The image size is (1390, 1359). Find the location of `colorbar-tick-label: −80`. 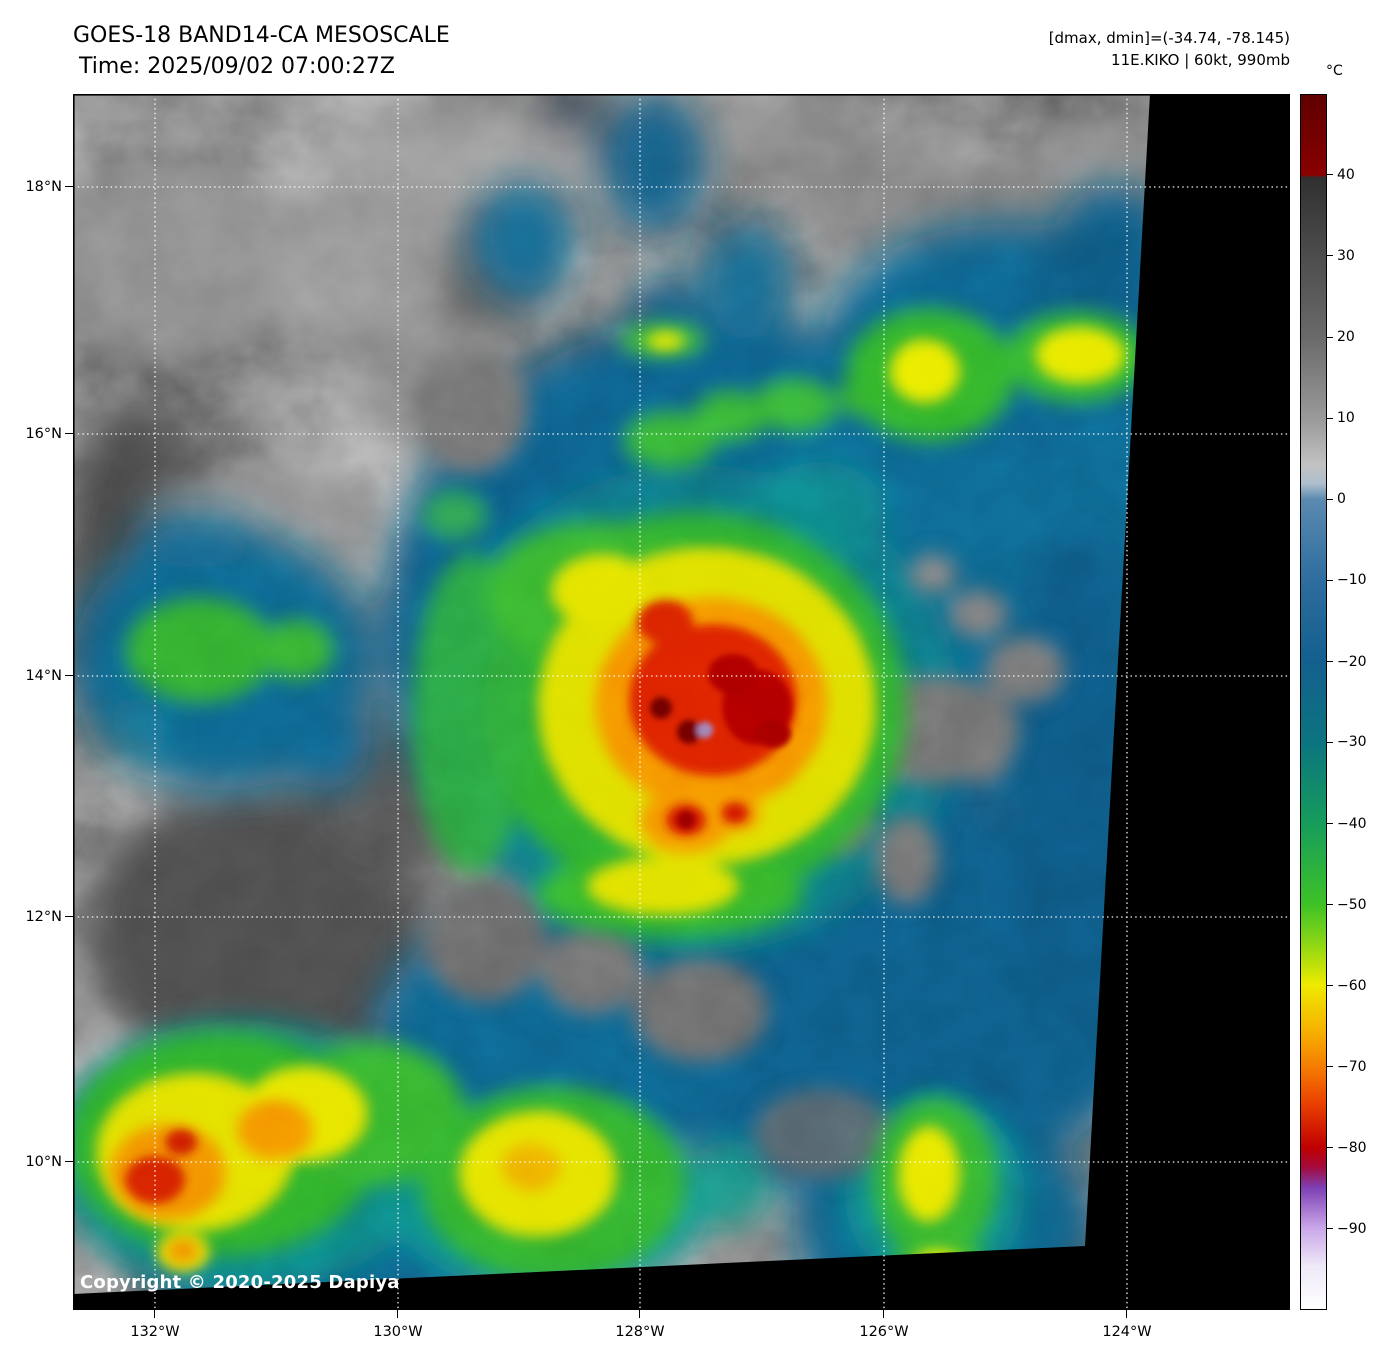

colorbar-tick-label: −80 is located at coordinates (1352, 1147).